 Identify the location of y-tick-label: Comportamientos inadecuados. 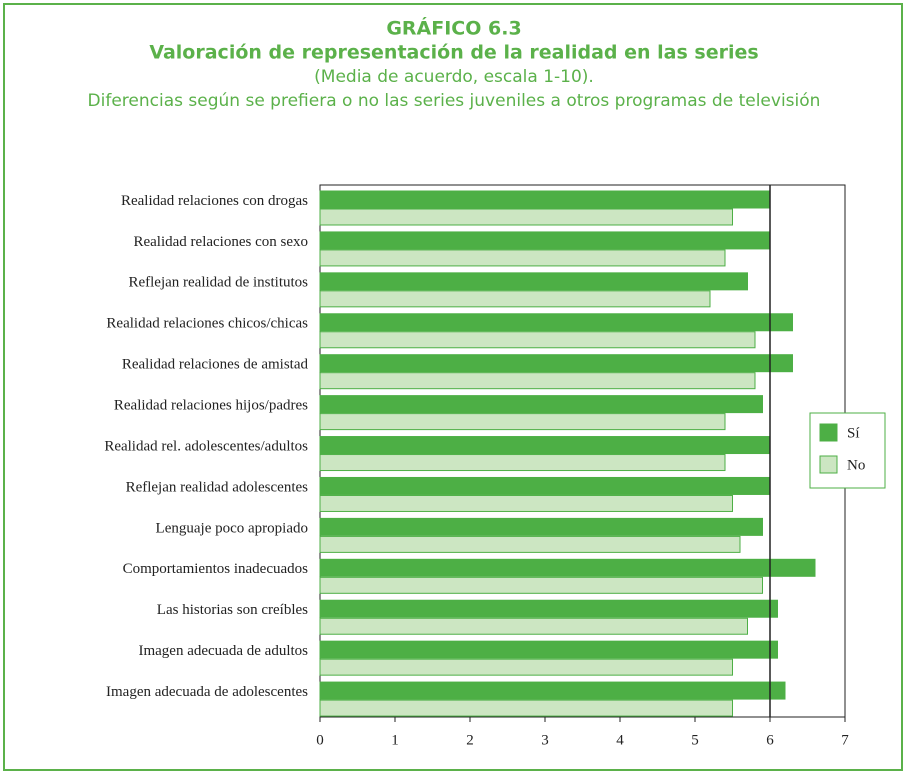
(216, 569).